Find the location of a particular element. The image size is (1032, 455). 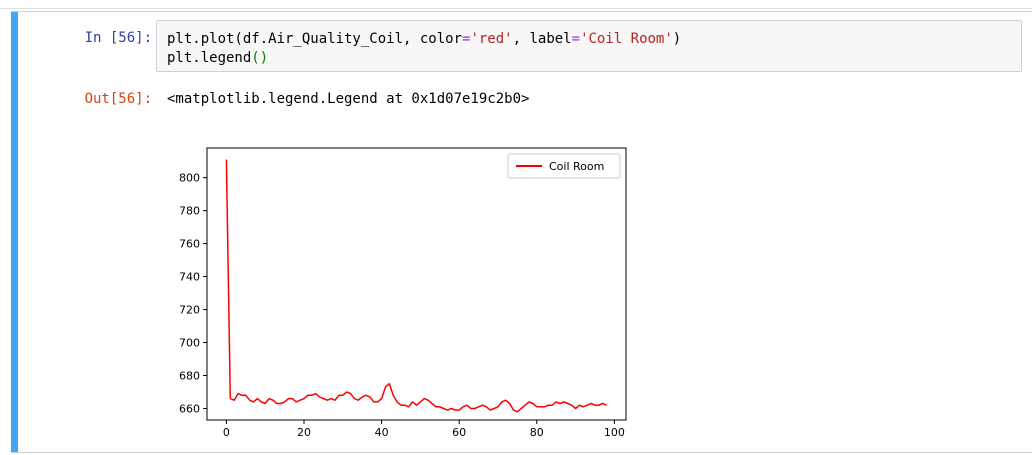

x-tick-label: 40 is located at coordinates (382, 432).